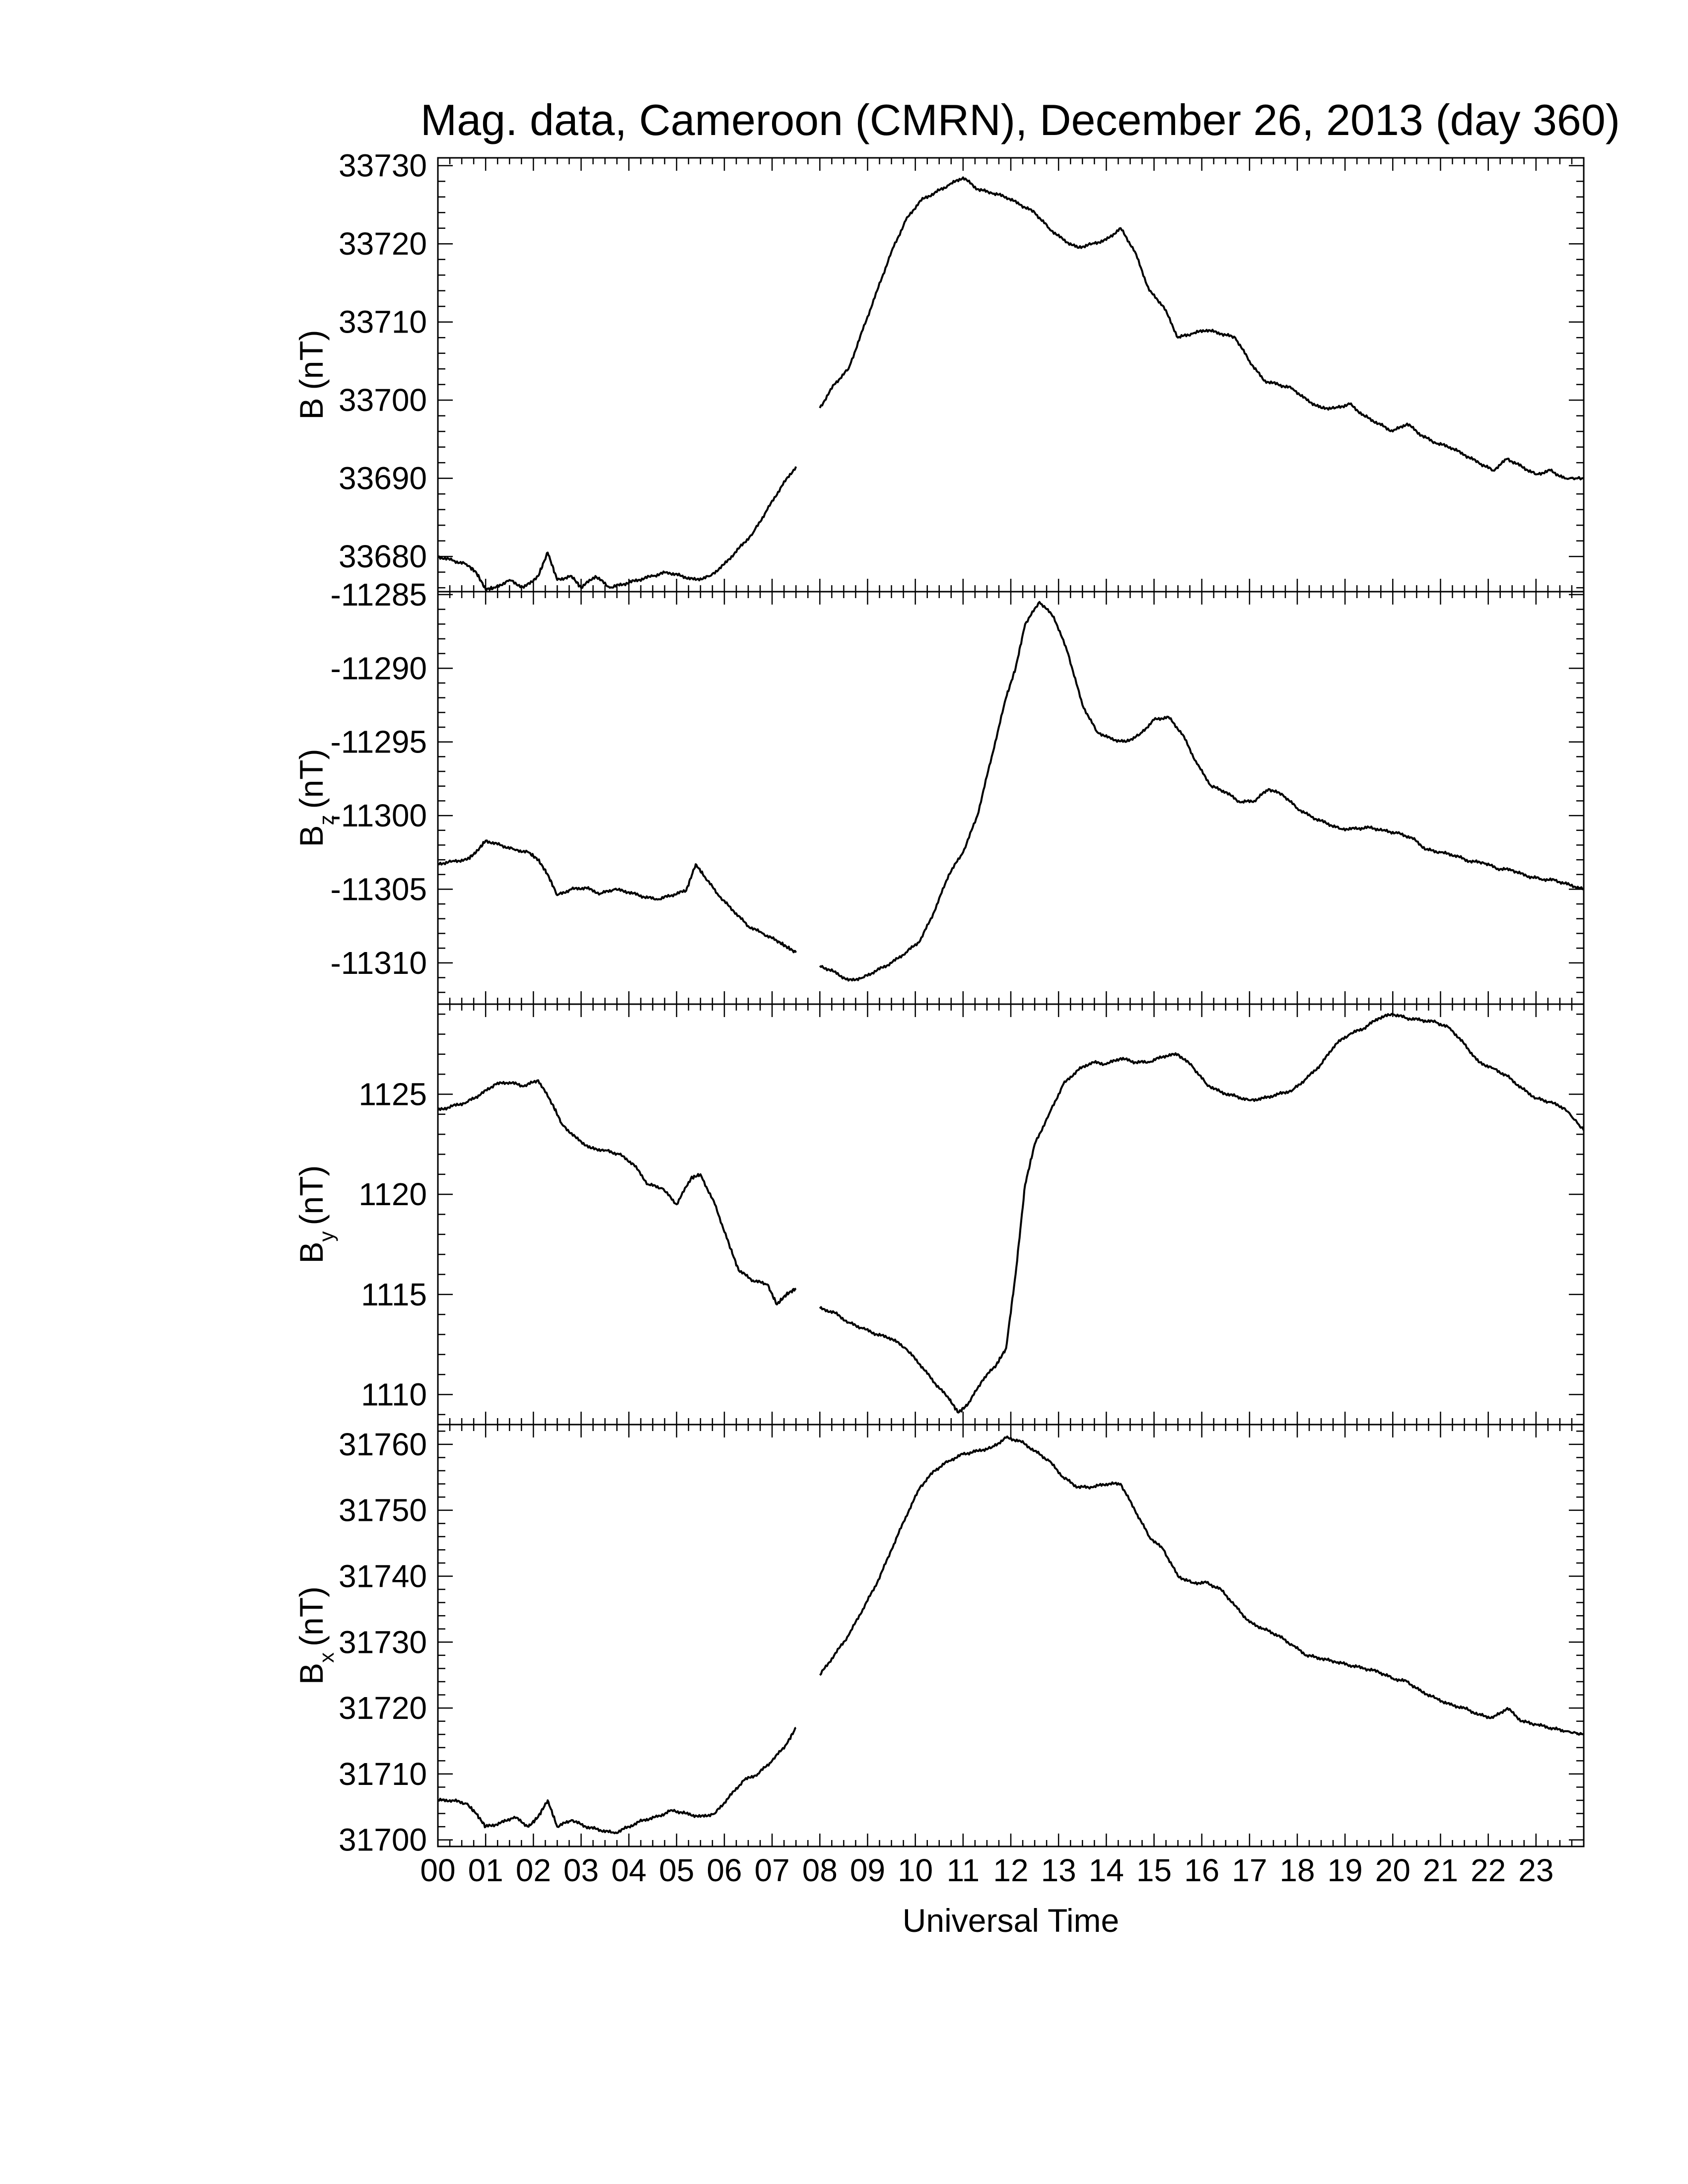 Image resolution: width=1688 pixels, height=2184 pixels. What do you see at coordinates (533, 1870) in the screenshot?
I see `x-tick-label: 02` at bounding box center [533, 1870].